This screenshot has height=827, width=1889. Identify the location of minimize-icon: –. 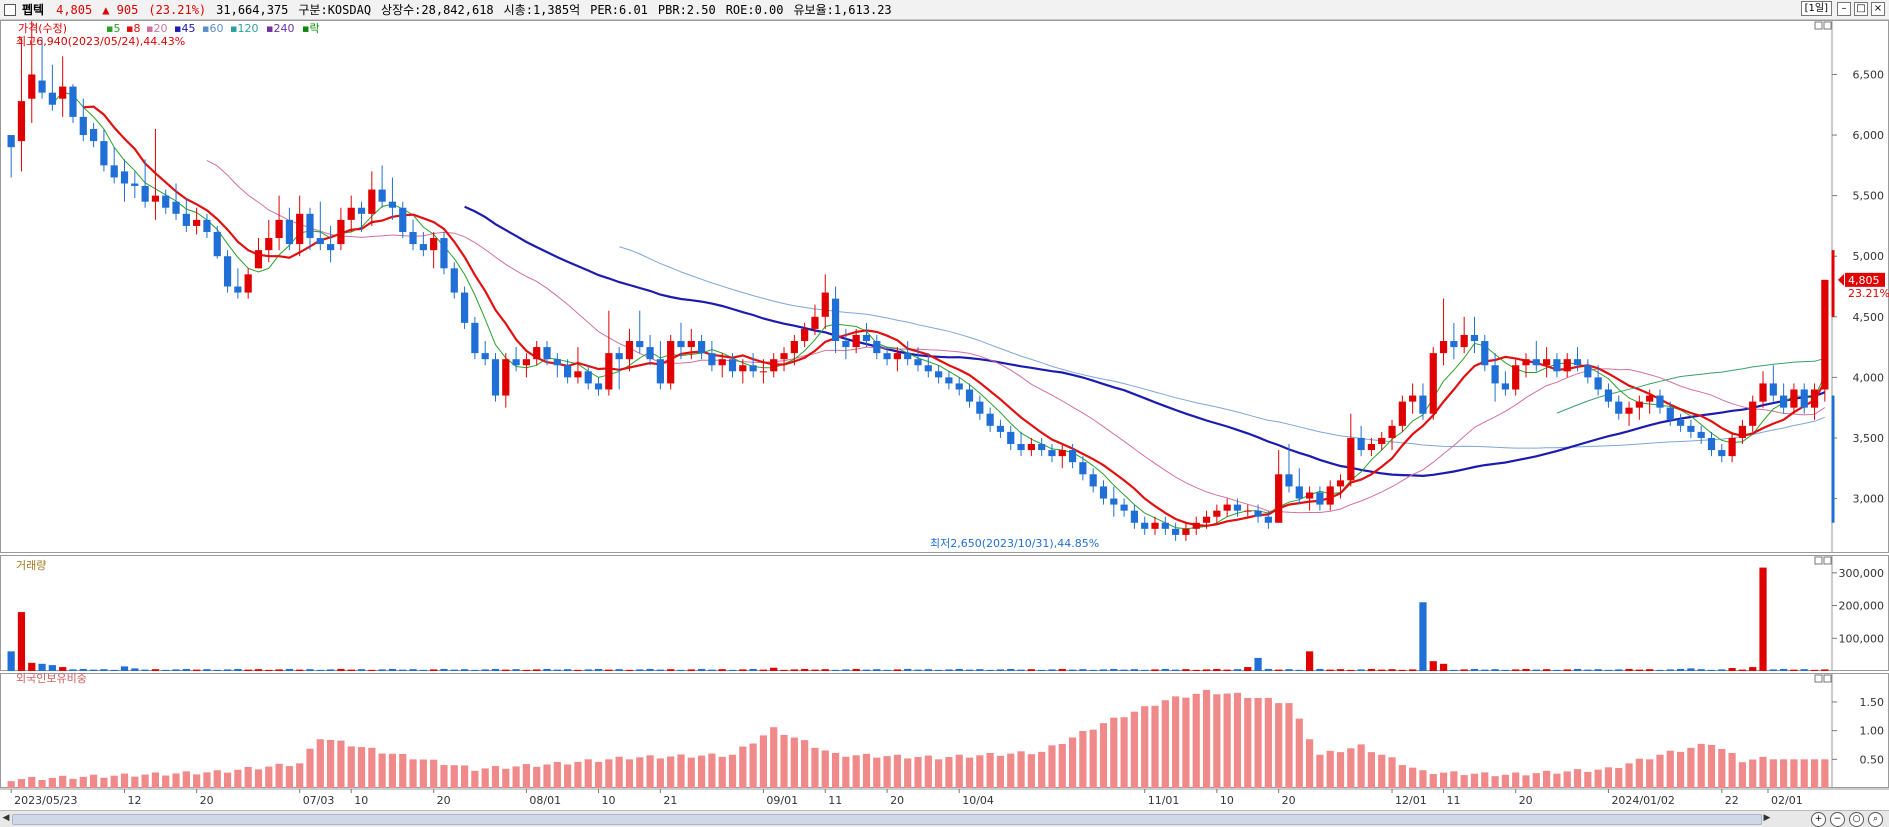
(1844, 8).